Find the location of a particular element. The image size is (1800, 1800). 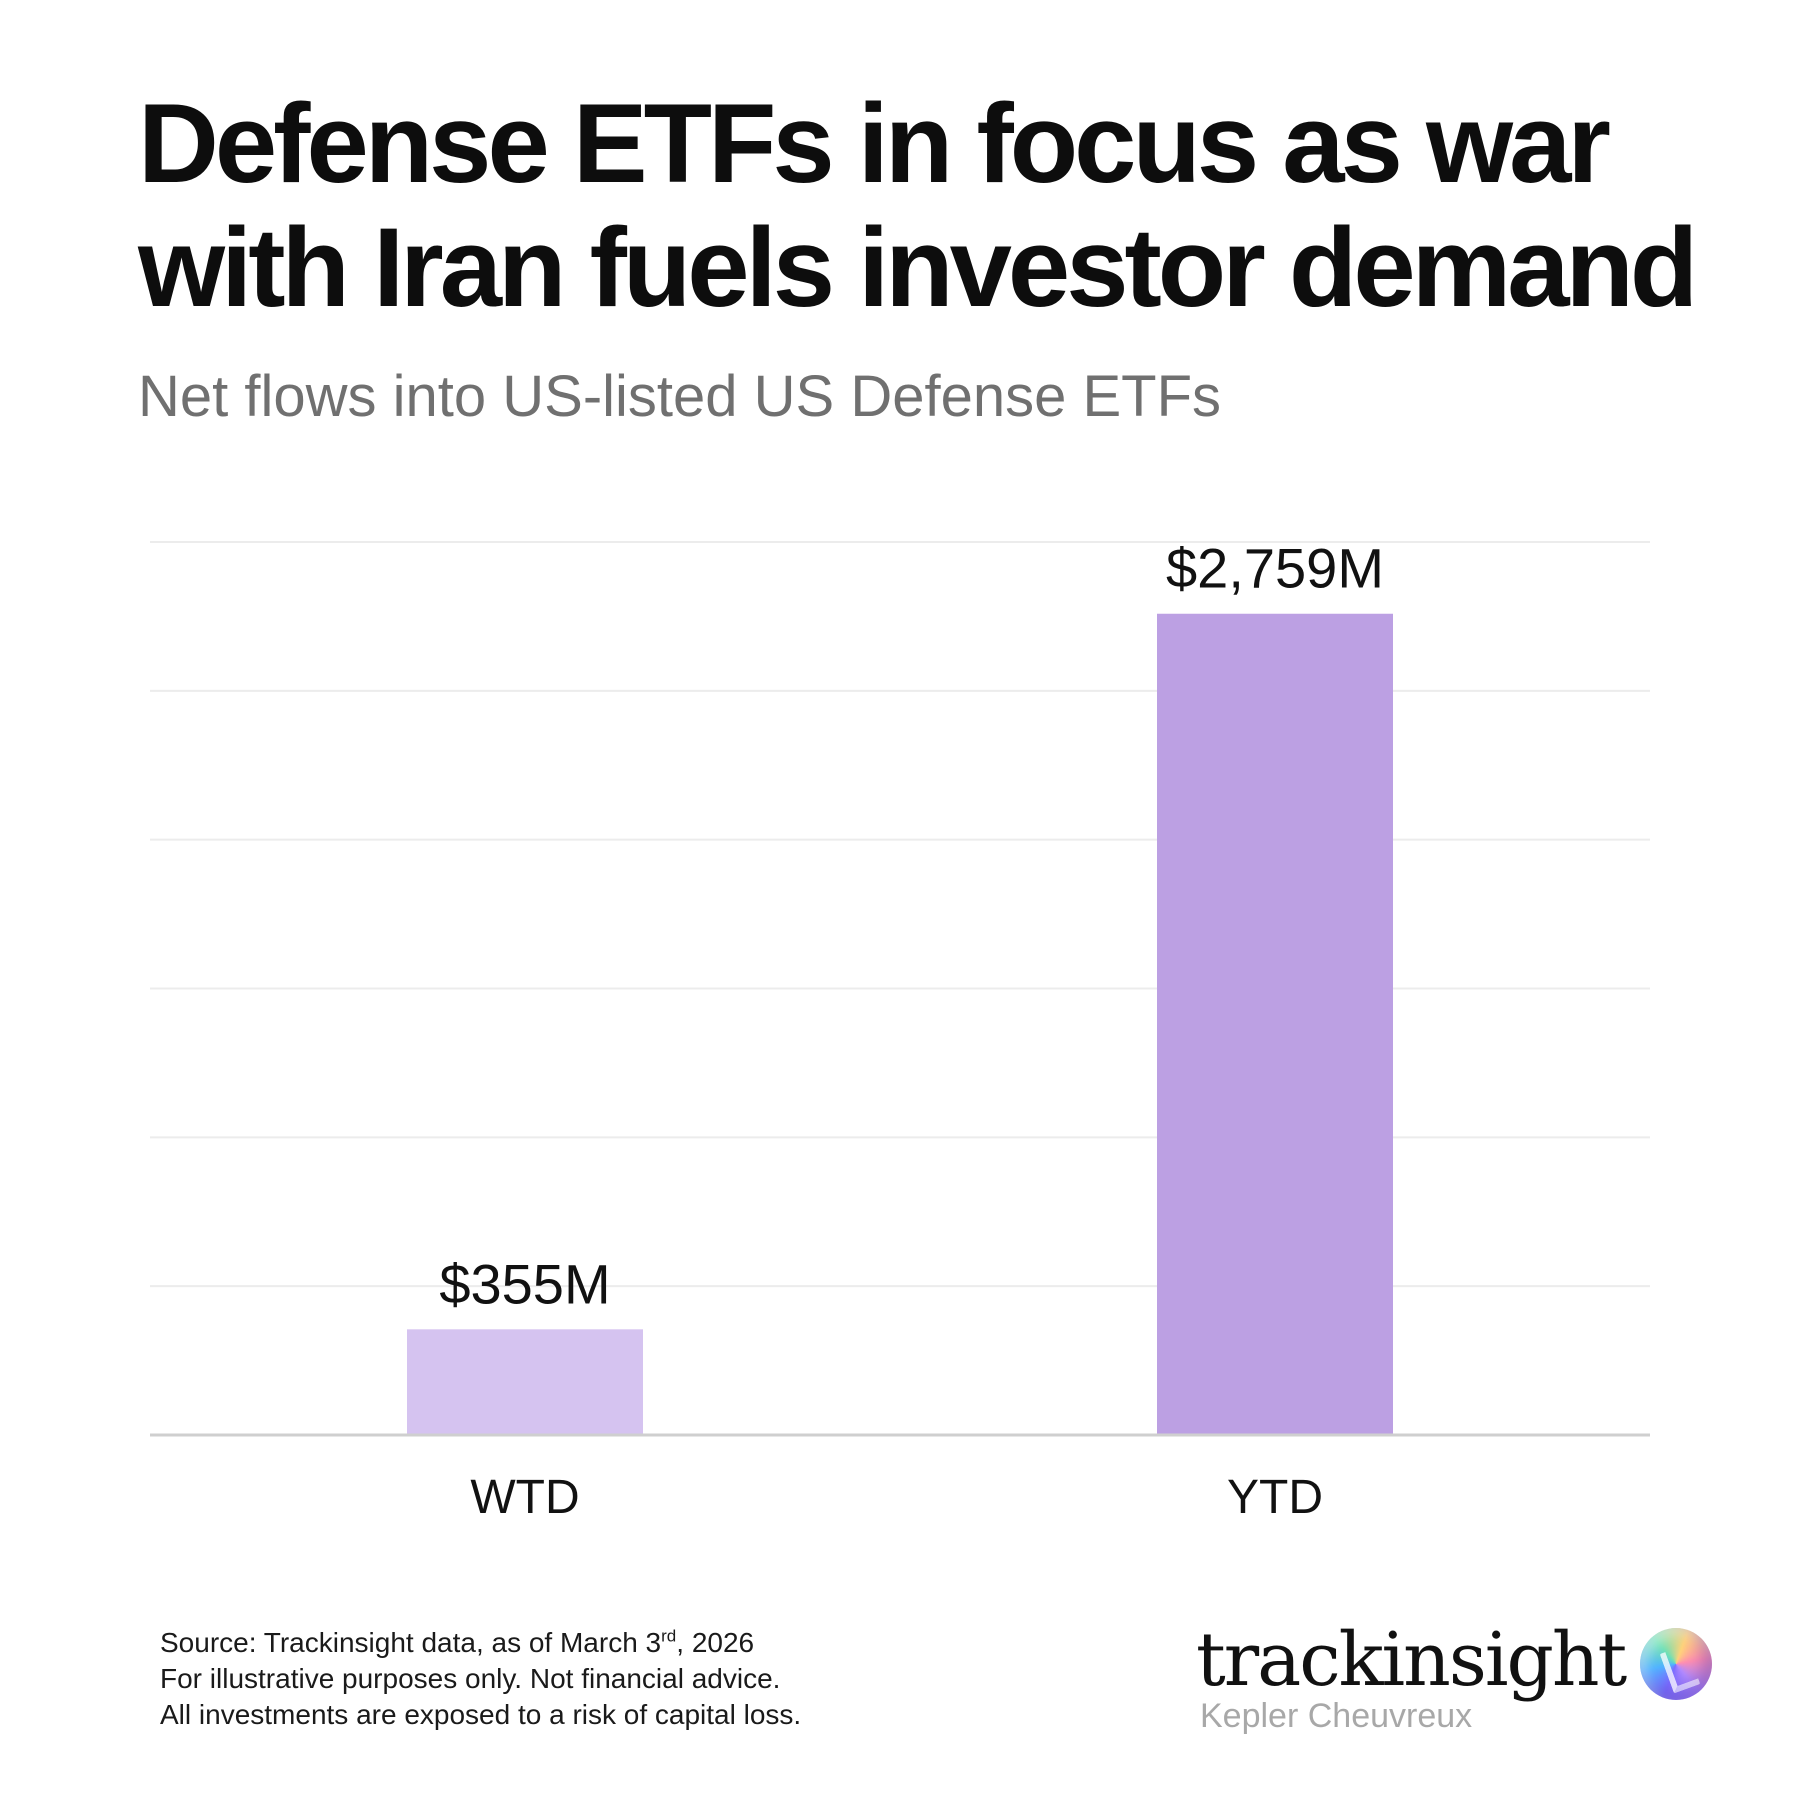

chart-title-line-2: with Iran fuels investor demand is located at coordinates (918, 267).